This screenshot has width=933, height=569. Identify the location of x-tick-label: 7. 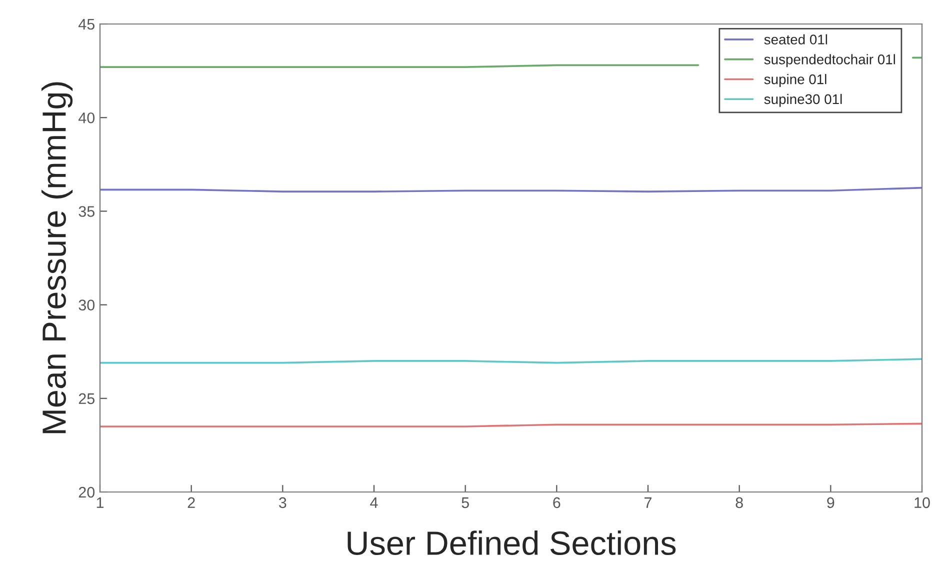
(648, 502).